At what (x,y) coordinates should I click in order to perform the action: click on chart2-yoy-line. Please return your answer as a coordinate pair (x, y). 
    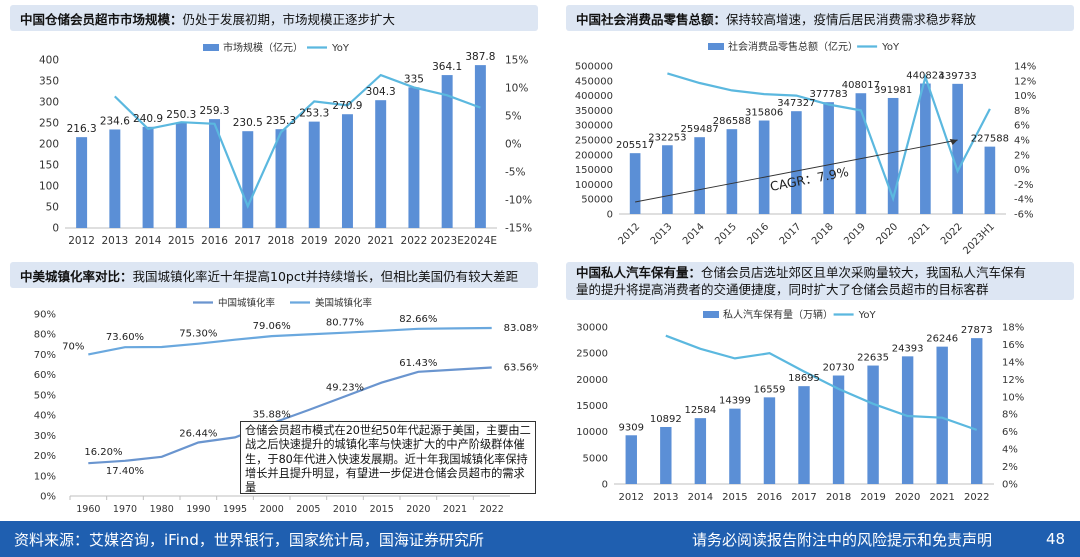
    Looking at the image, I should click on (829, 137).